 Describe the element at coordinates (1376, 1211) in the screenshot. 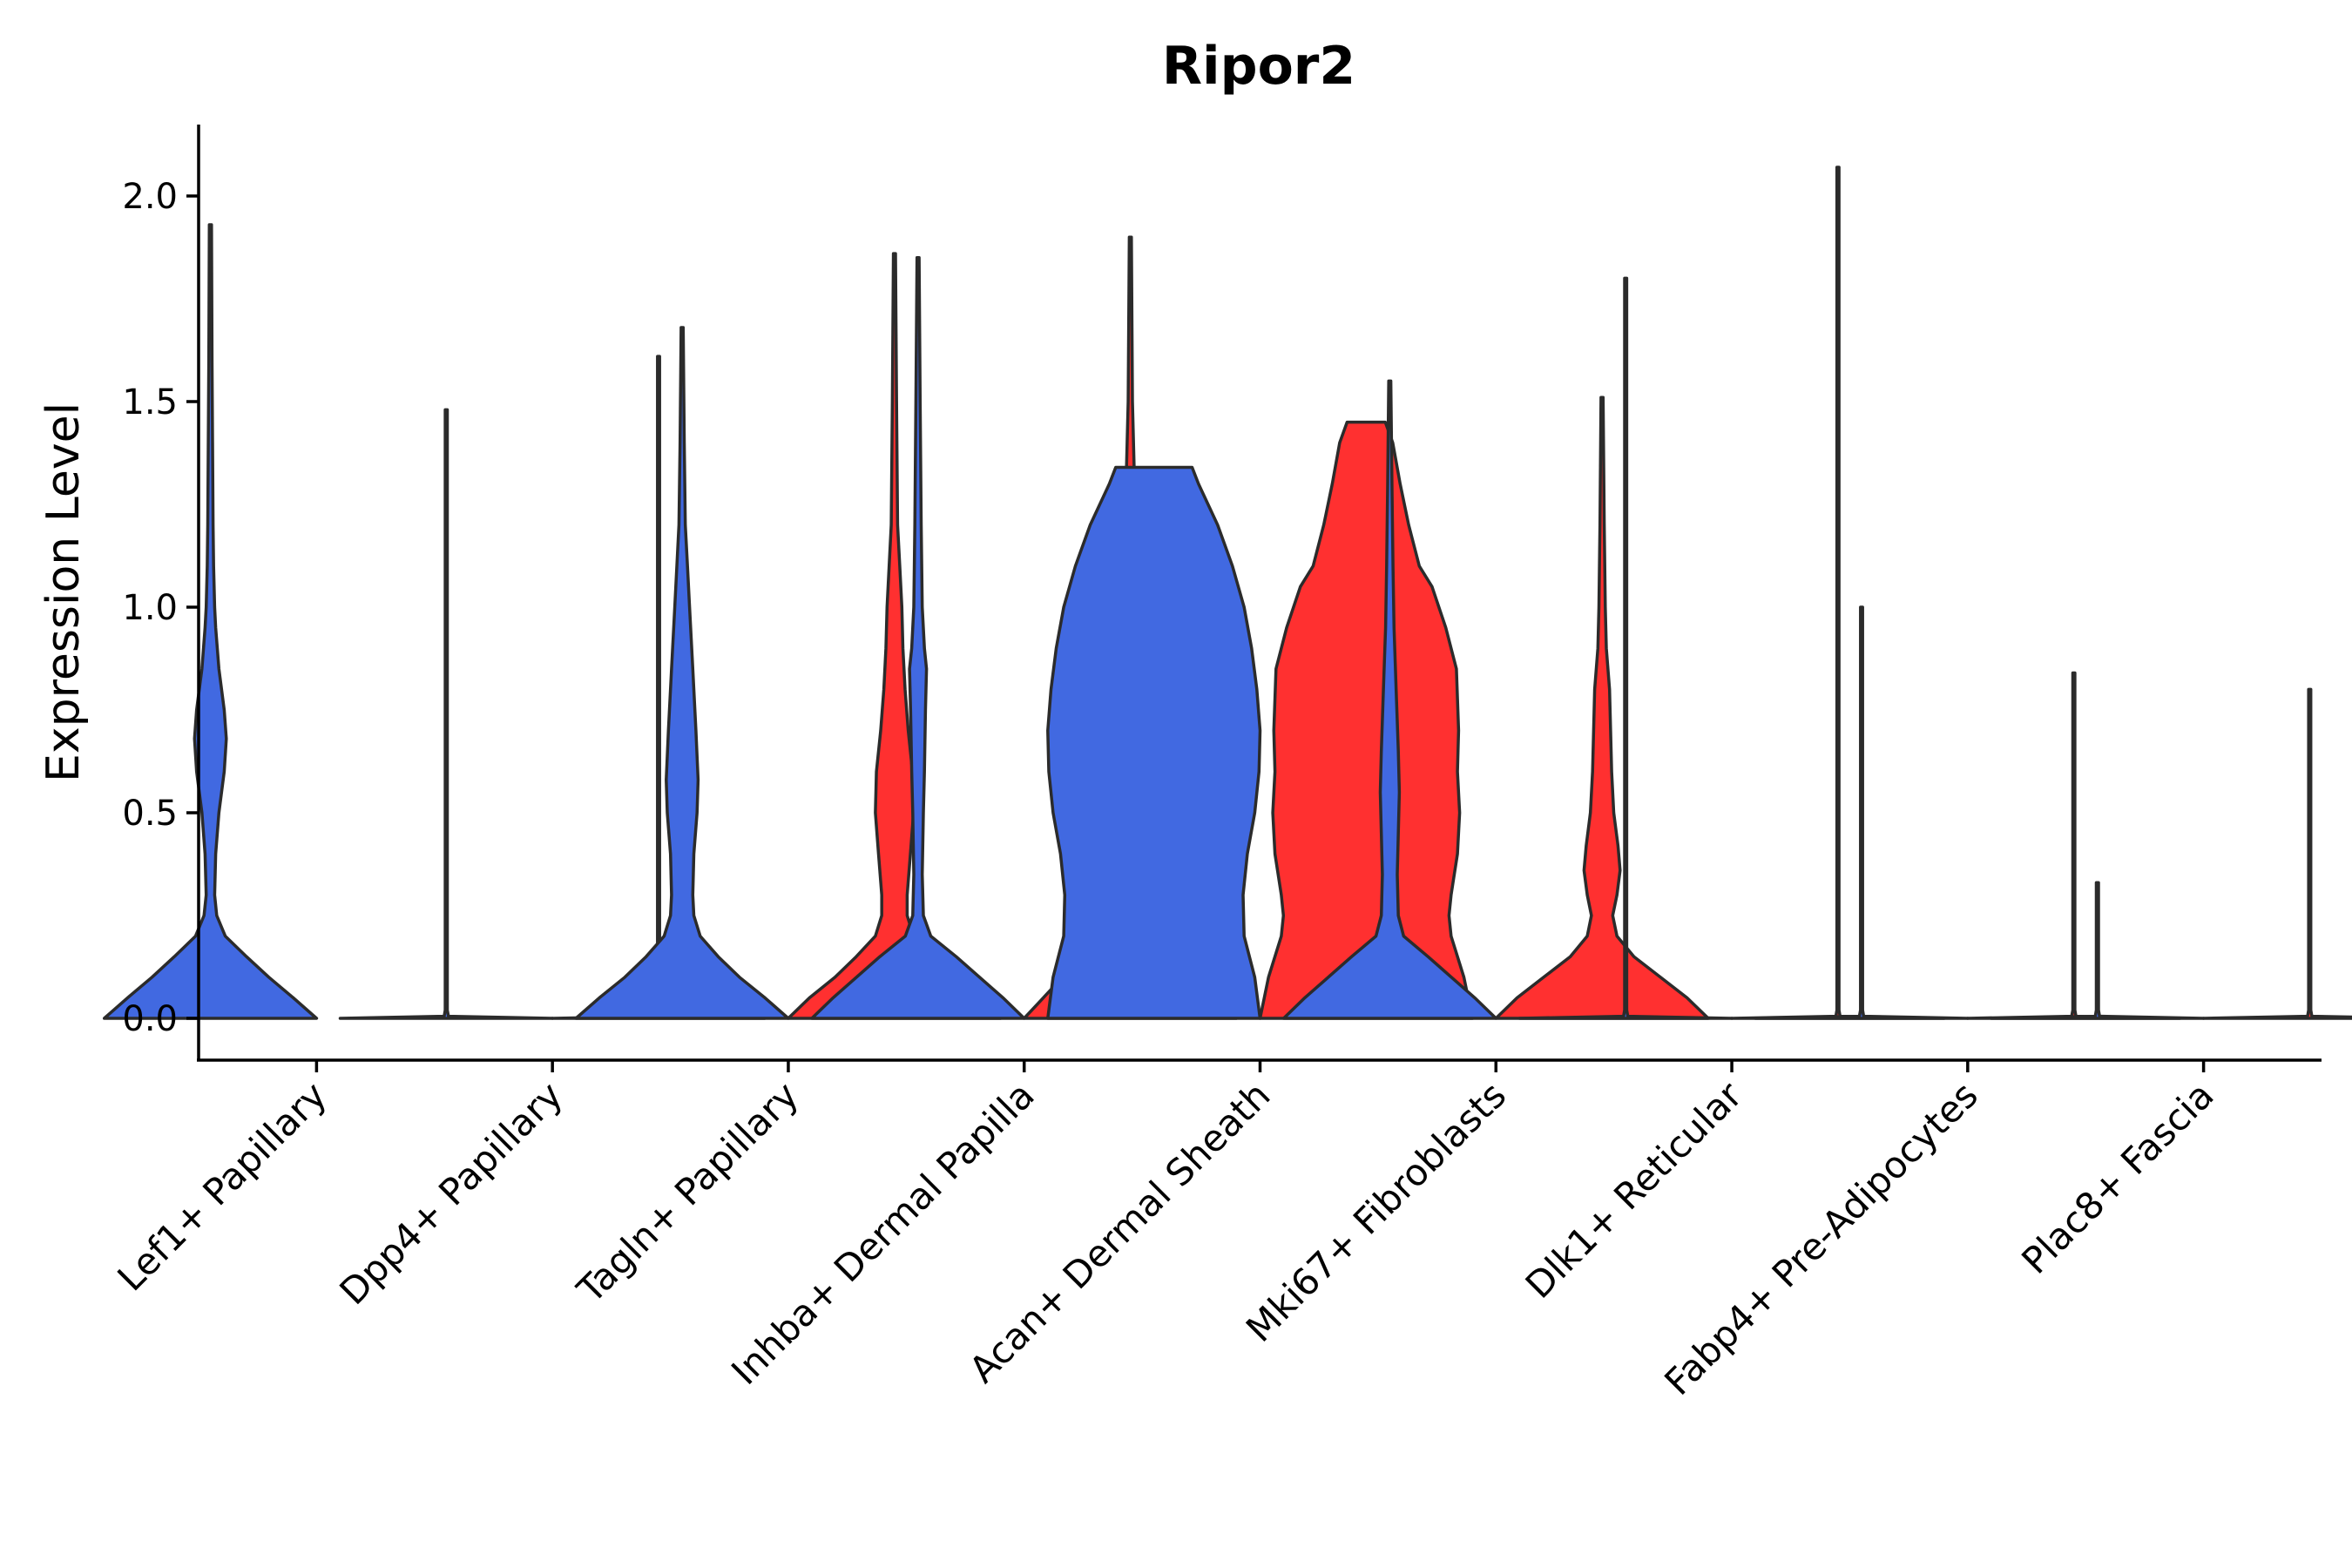

I see `x-tick-label-mki67-fibroblasts: Mki67+ Fibroblasts` at that location.